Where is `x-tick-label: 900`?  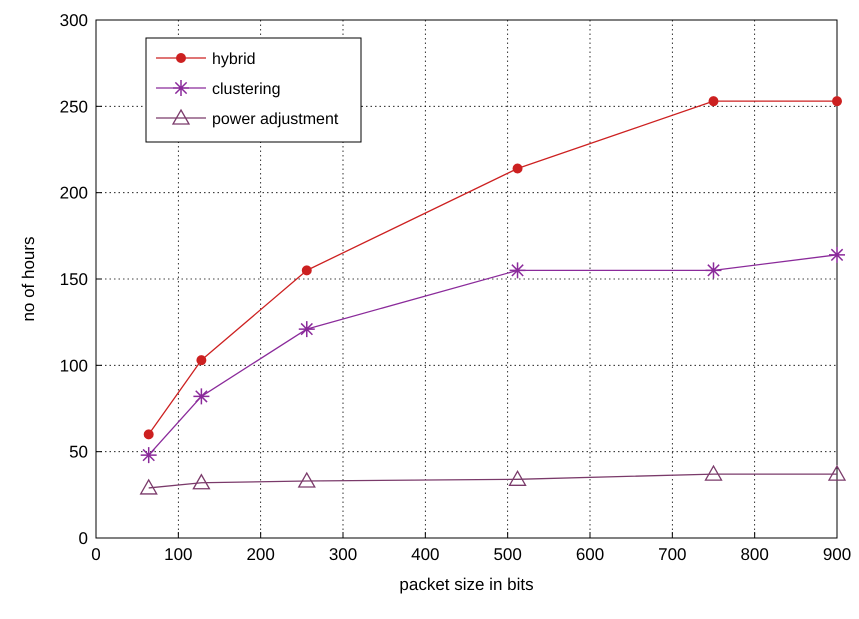 x-tick-label: 900 is located at coordinates (837, 554).